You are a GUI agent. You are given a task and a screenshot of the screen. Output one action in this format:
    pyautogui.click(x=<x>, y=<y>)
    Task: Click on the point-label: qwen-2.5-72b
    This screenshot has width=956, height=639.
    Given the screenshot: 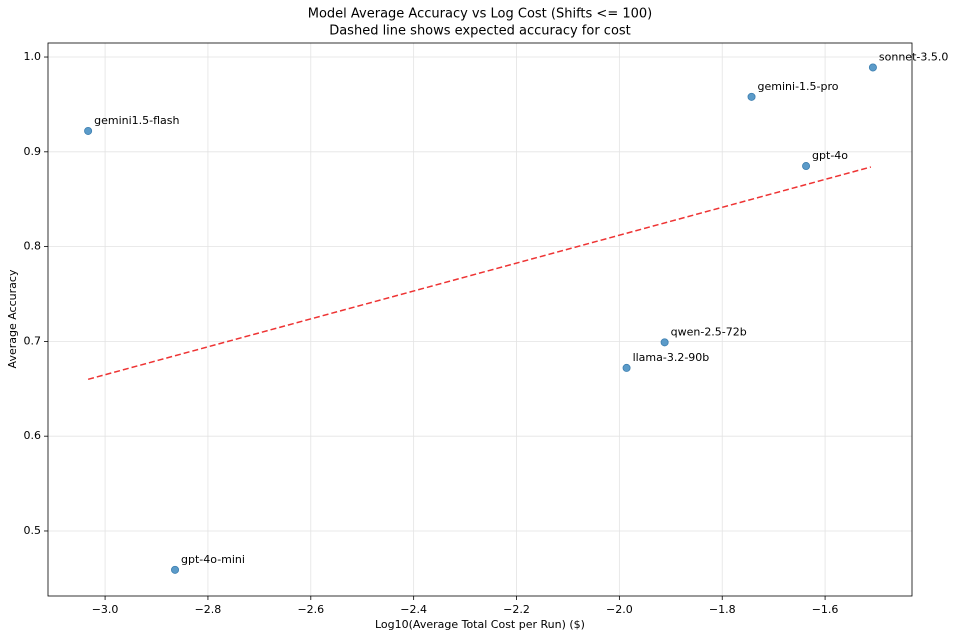 What is the action you would take?
    pyautogui.click(x=709, y=331)
    